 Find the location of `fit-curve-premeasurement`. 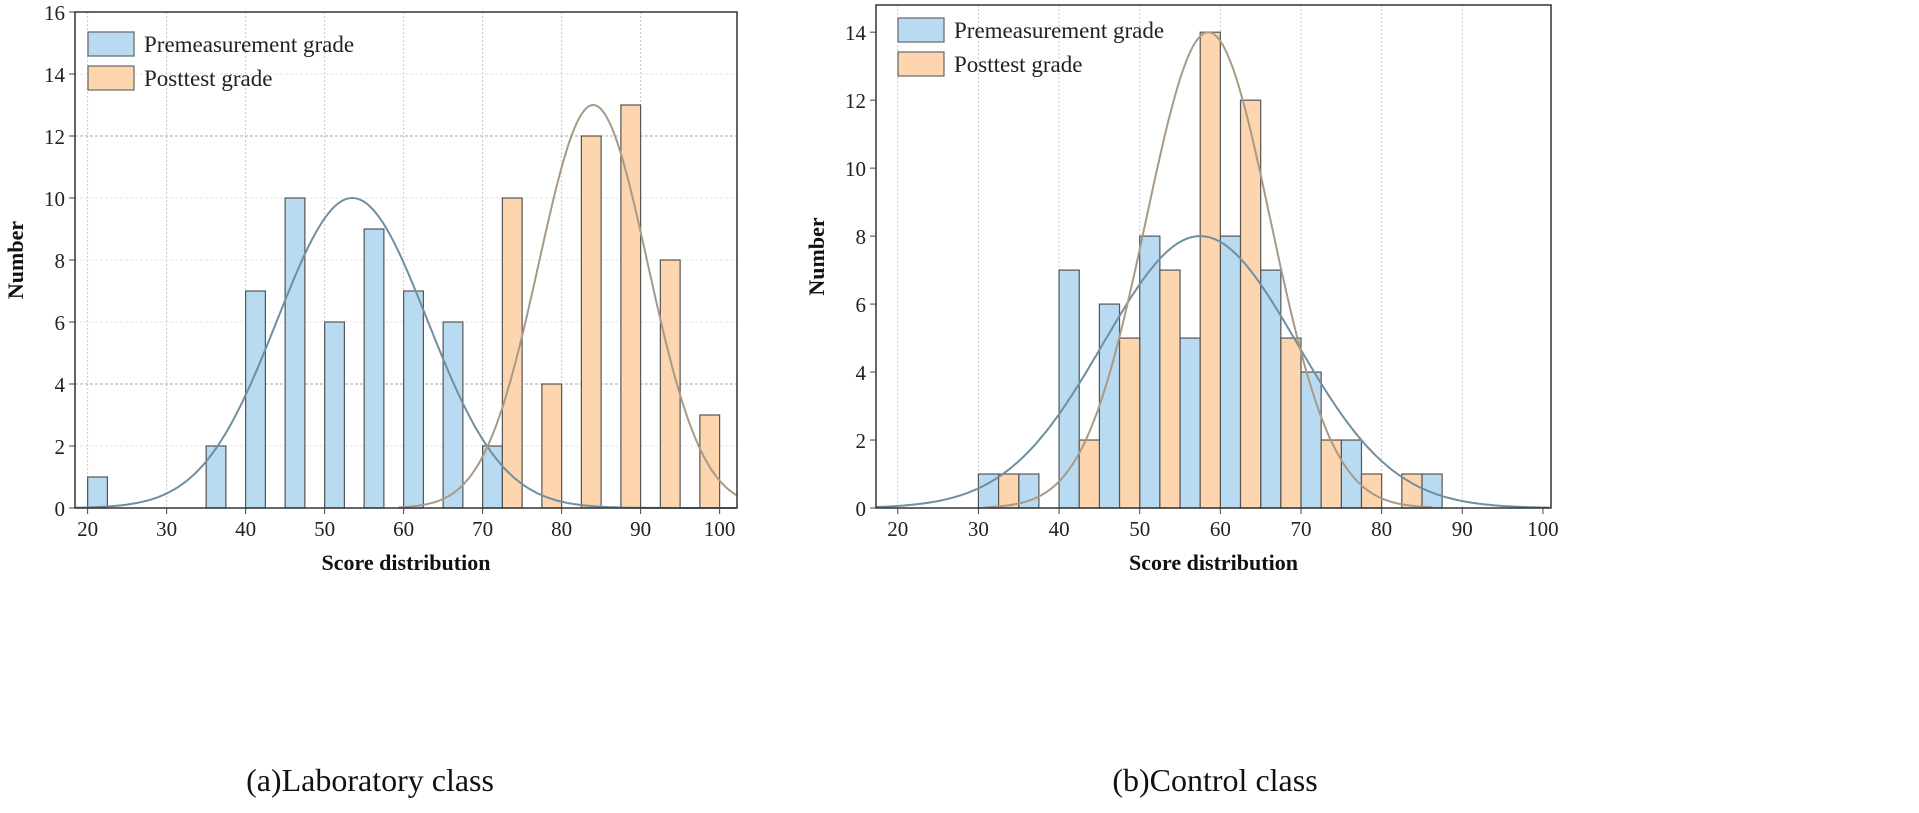

fit-curve-premeasurement is located at coordinates (1212, 372).